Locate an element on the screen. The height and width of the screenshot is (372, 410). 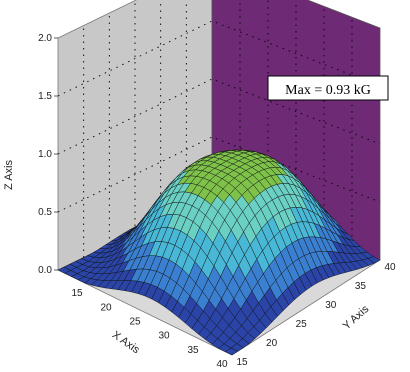
z-tick-label: 1.5 is located at coordinates (45, 96).